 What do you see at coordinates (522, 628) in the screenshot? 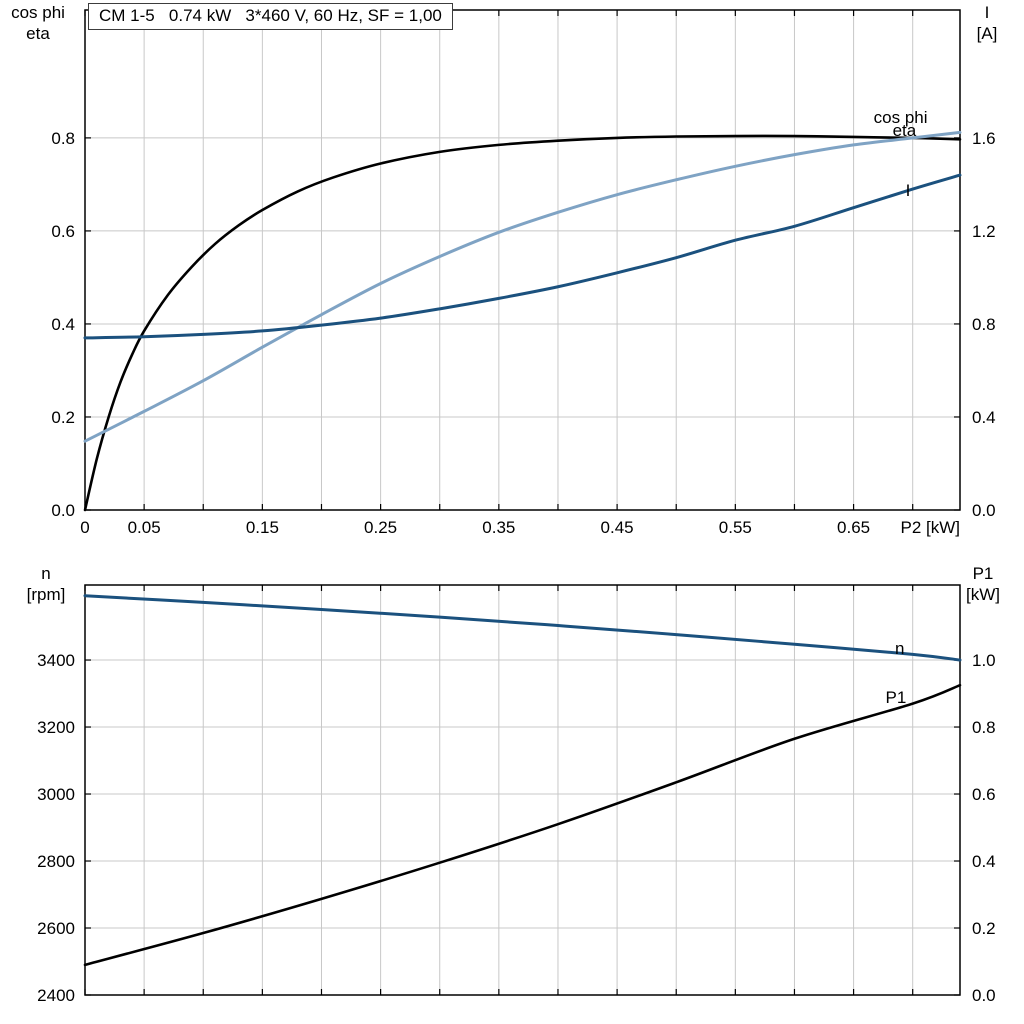
I see `curve-n` at bounding box center [522, 628].